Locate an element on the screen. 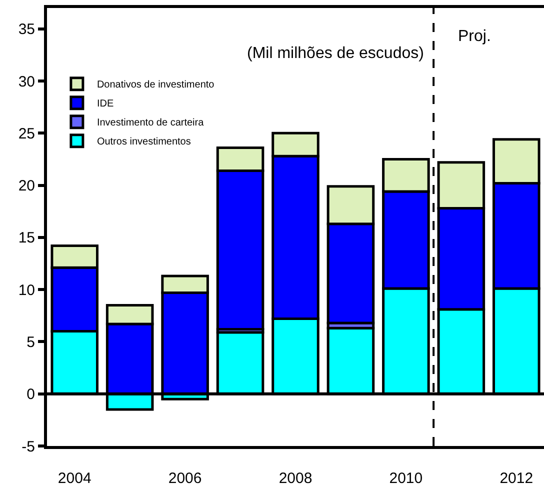  annotation: (Mil milhões de escudos) is located at coordinates (335, 53).